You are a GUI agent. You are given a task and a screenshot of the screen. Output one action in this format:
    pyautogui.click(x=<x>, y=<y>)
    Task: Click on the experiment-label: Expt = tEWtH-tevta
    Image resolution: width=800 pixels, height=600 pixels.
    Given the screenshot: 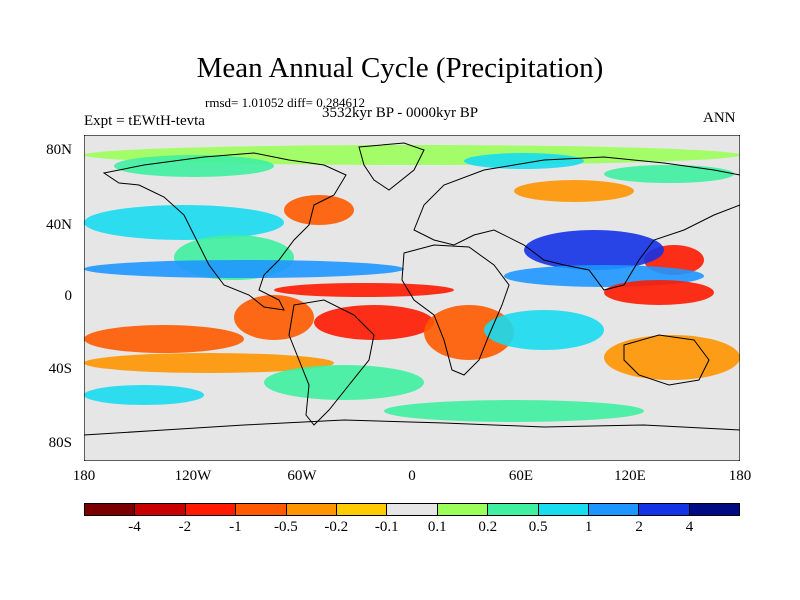 What is the action you would take?
    pyautogui.click(x=144, y=121)
    